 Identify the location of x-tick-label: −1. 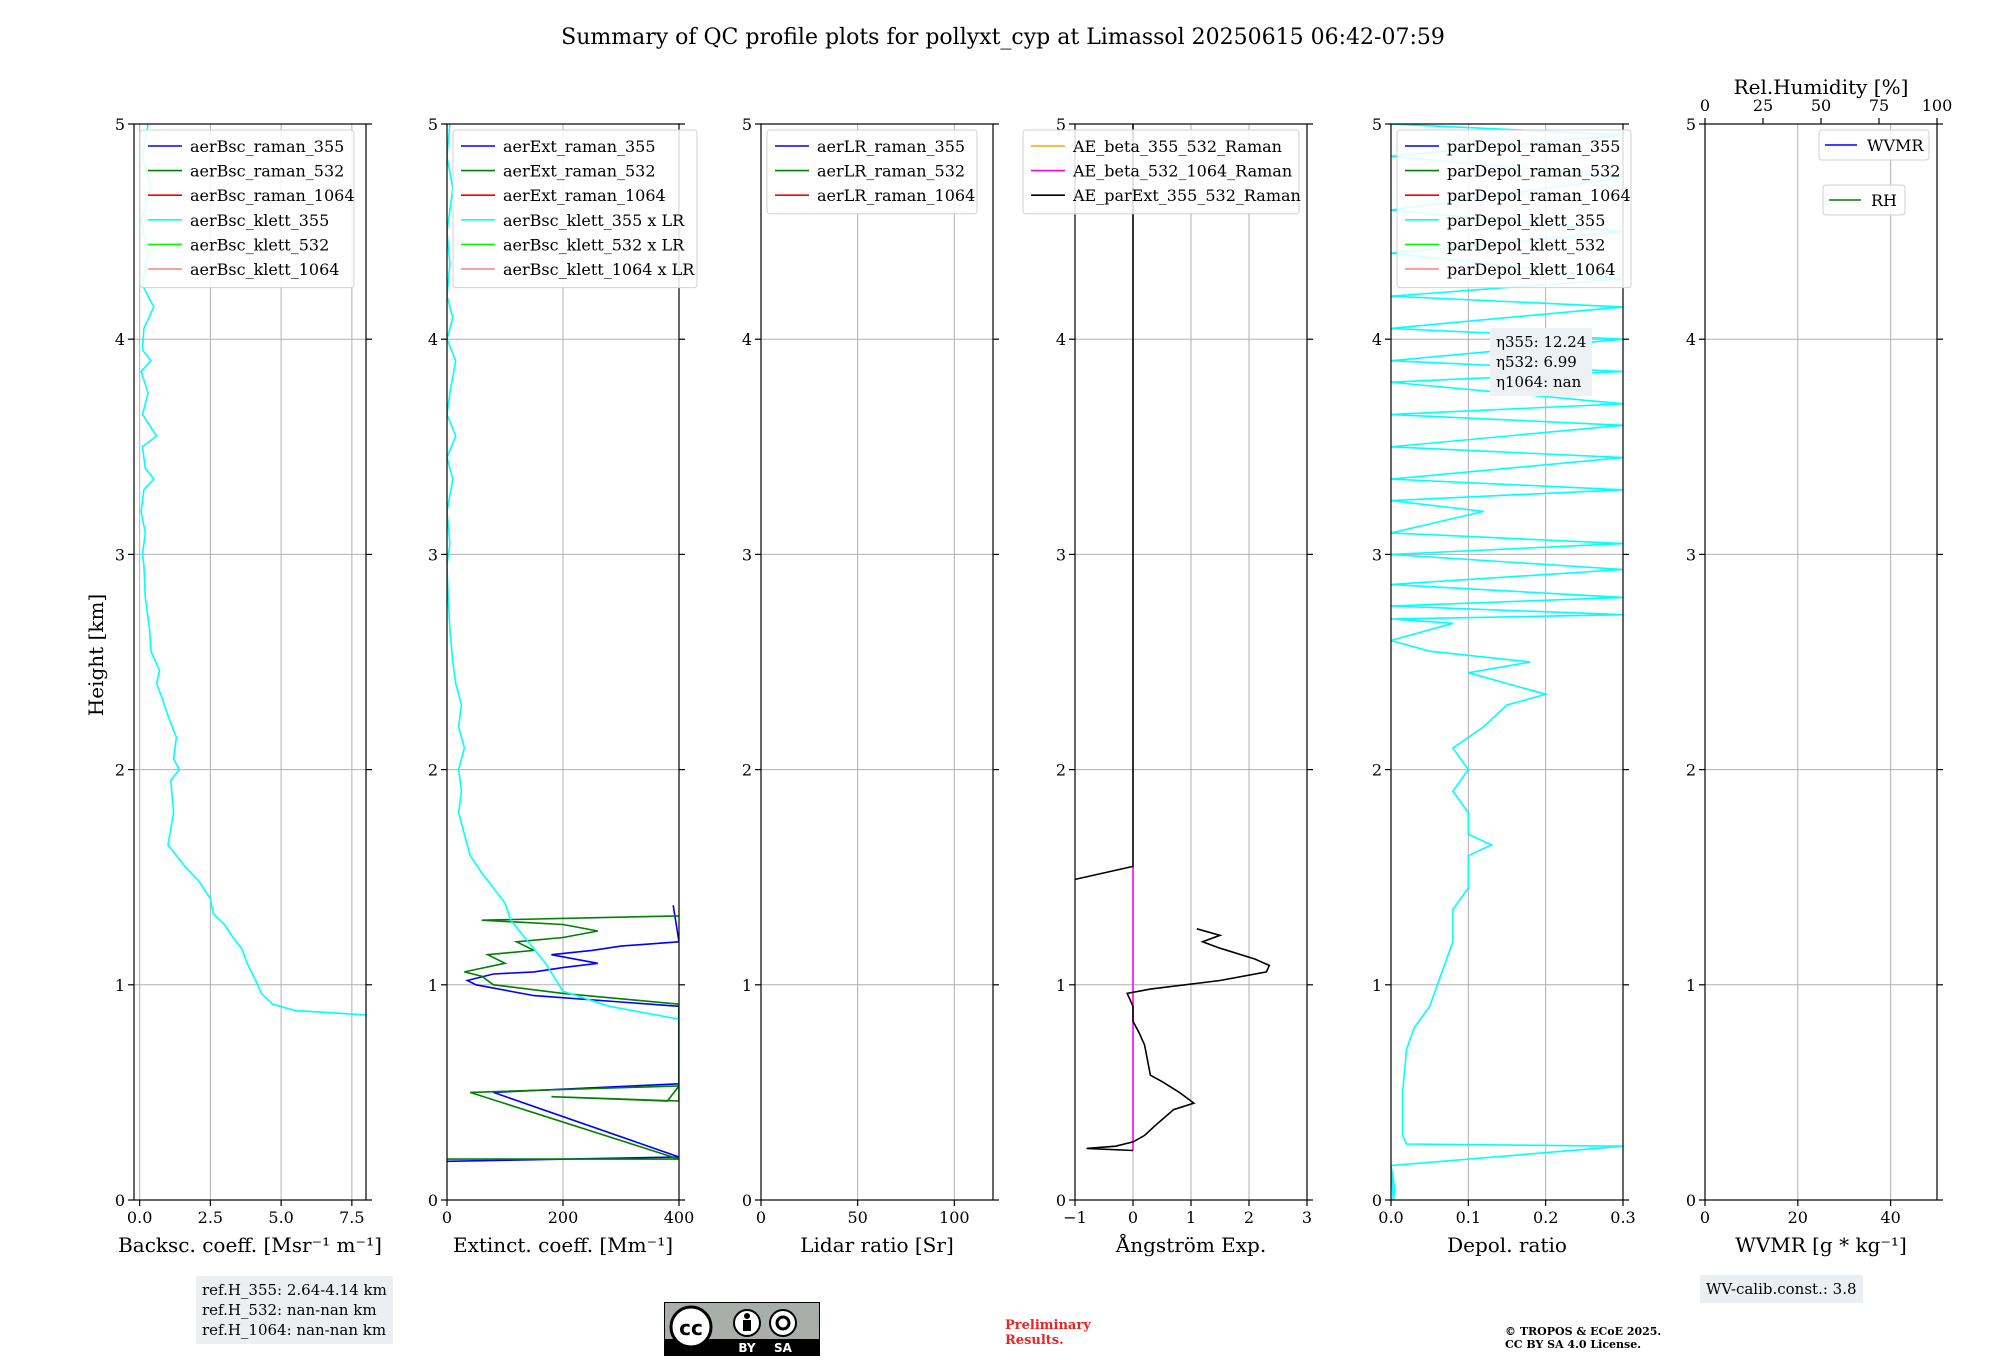
(1075, 1217).